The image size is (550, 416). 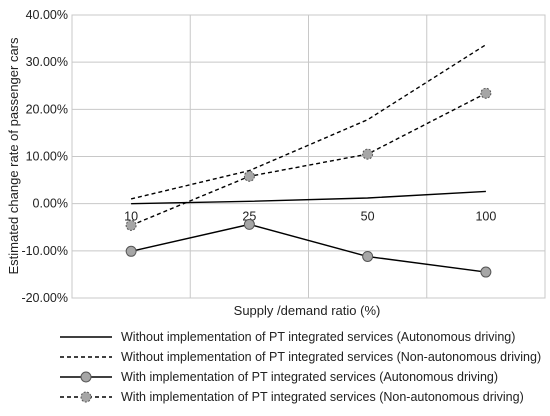 I want to click on y-tick-label: 10.00%, so click(x=47, y=157).